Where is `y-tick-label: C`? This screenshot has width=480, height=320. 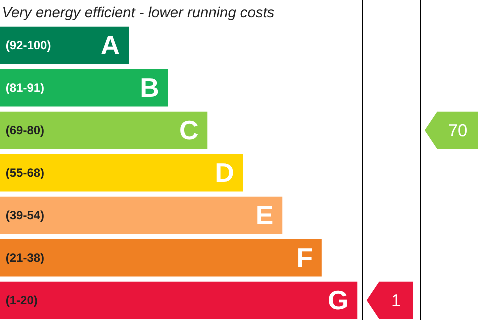
y-tick-label: C is located at coordinates (189, 131).